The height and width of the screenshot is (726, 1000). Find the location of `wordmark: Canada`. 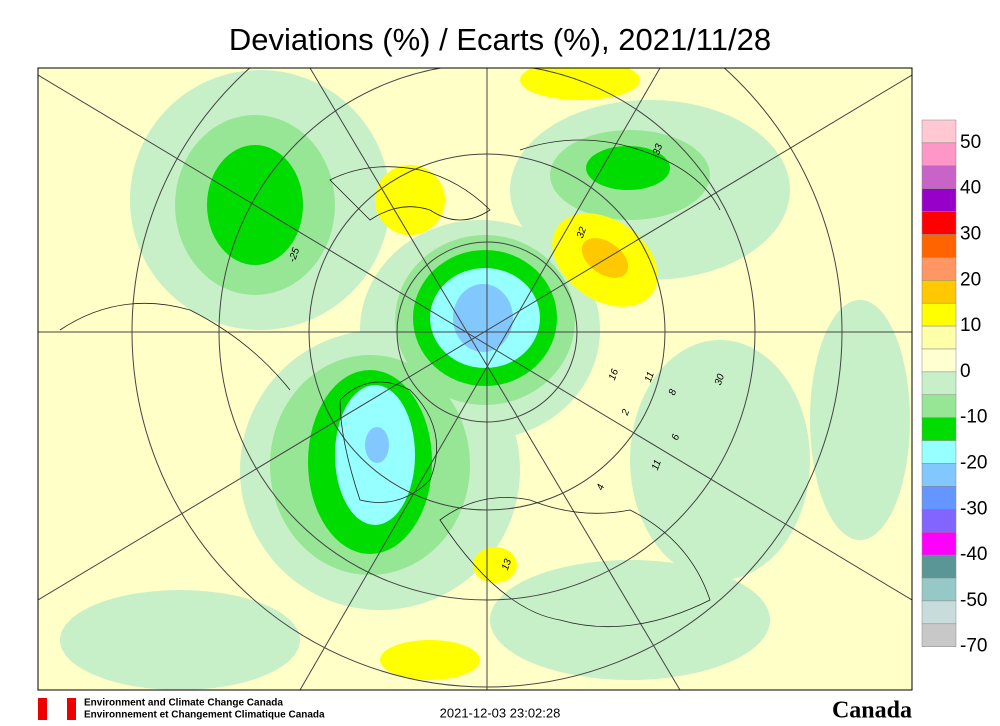

wordmark: Canada is located at coordinates (872, 711).